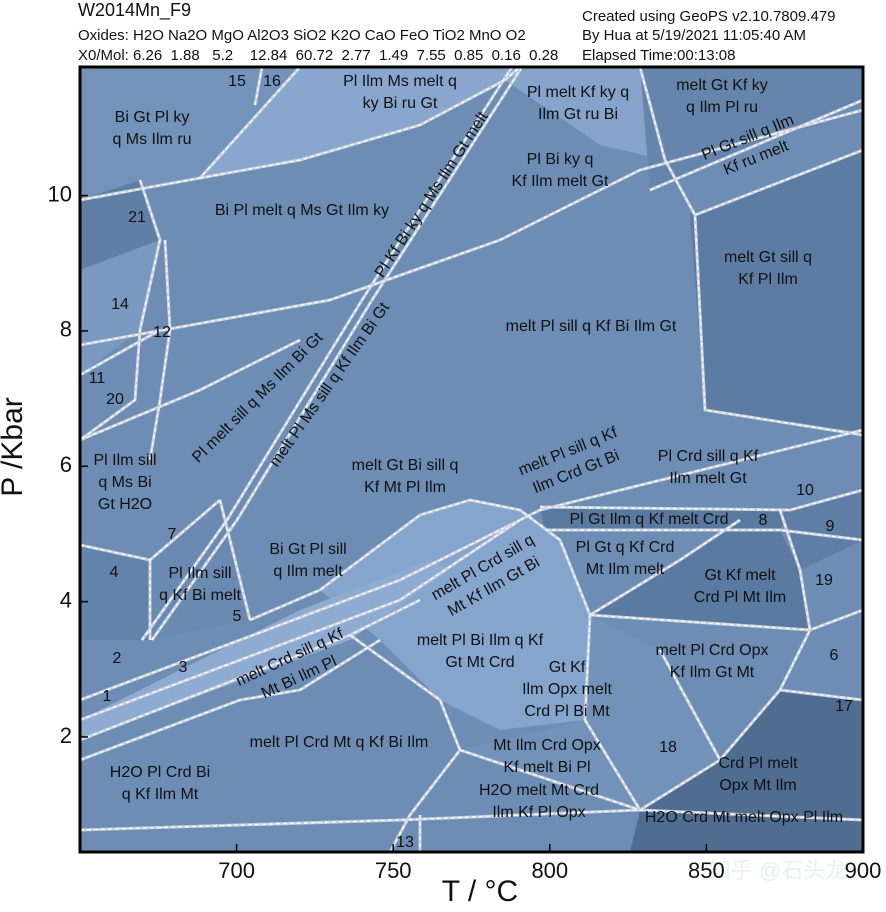 The image size is (886, 912). What do you see at coordinates (539, 790) in the screenshot?
I see `field-label-line: H2O melt Mt Crd` at bounding box center [539, 790].